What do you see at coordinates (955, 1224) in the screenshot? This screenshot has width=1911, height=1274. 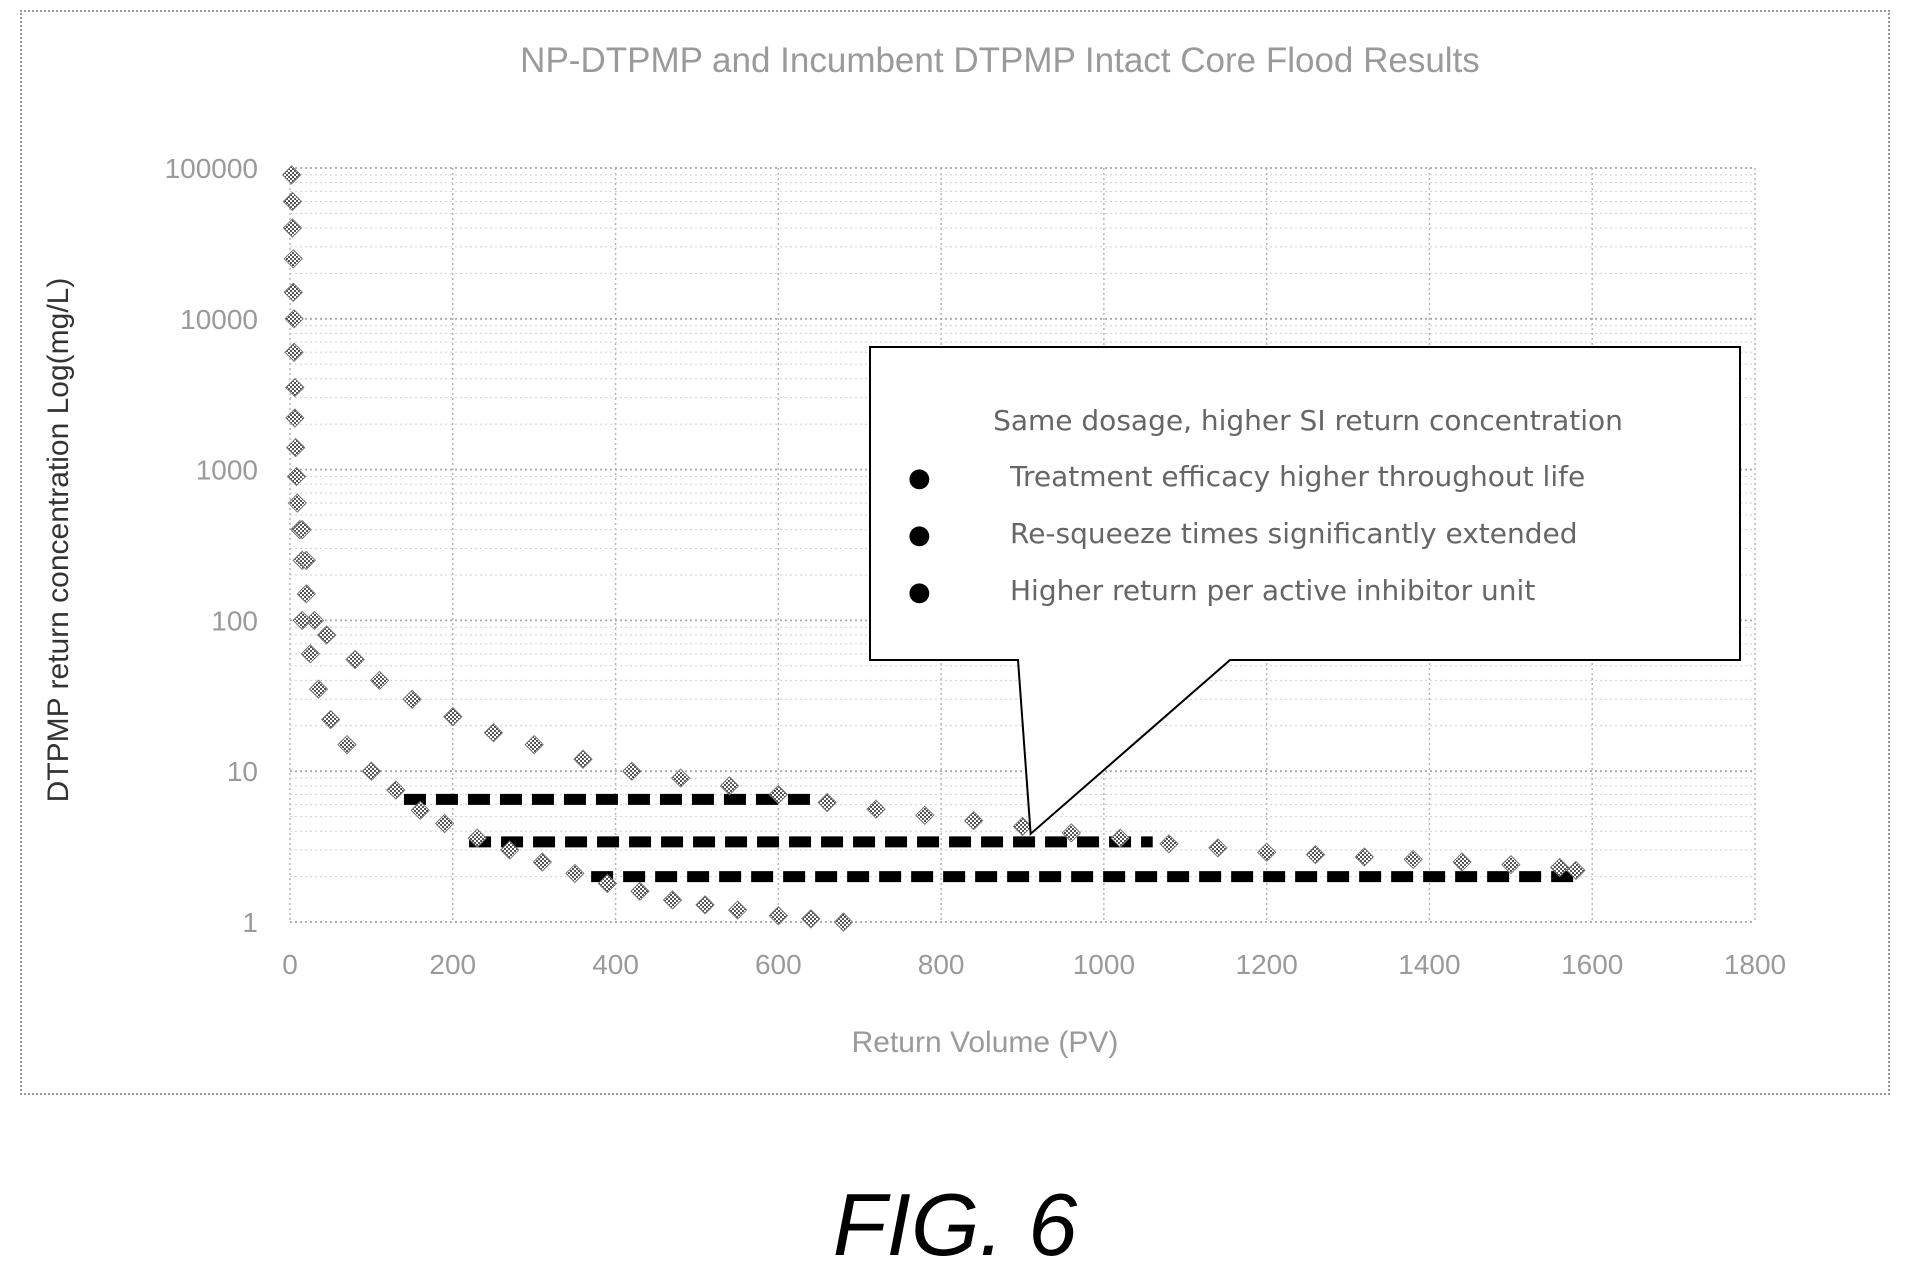 I see `figure-caption: FIG. 6` at bounding box center [955, 1224].